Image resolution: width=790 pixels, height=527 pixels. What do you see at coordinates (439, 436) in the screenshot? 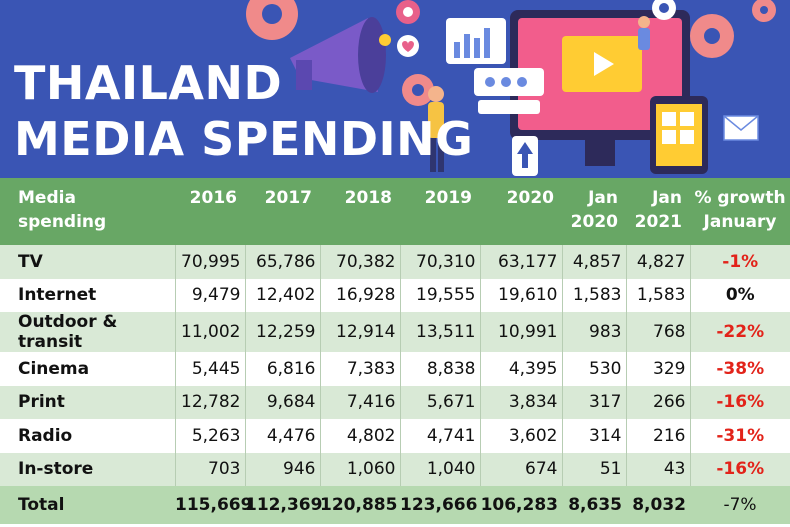
I see `table-cell: 4,741` at bounding box center [439, 436].